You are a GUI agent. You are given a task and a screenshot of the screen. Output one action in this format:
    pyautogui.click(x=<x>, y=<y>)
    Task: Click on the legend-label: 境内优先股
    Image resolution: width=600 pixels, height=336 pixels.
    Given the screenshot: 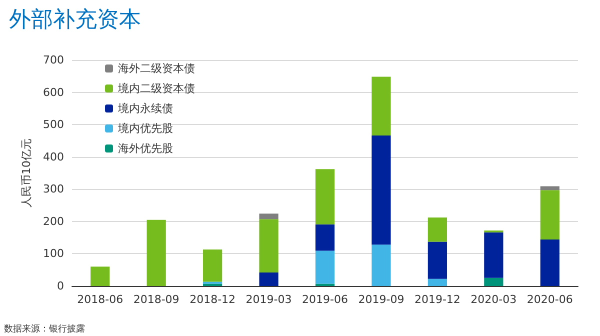 What is the action you would take?
    pyautogui.click(x=145, y=128)
    